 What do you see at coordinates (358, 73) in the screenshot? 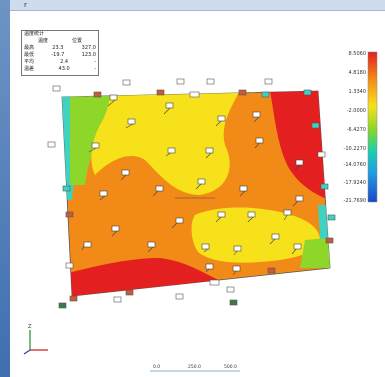
I see `legend-label: 4.8180` at bounding box center [358, 73].